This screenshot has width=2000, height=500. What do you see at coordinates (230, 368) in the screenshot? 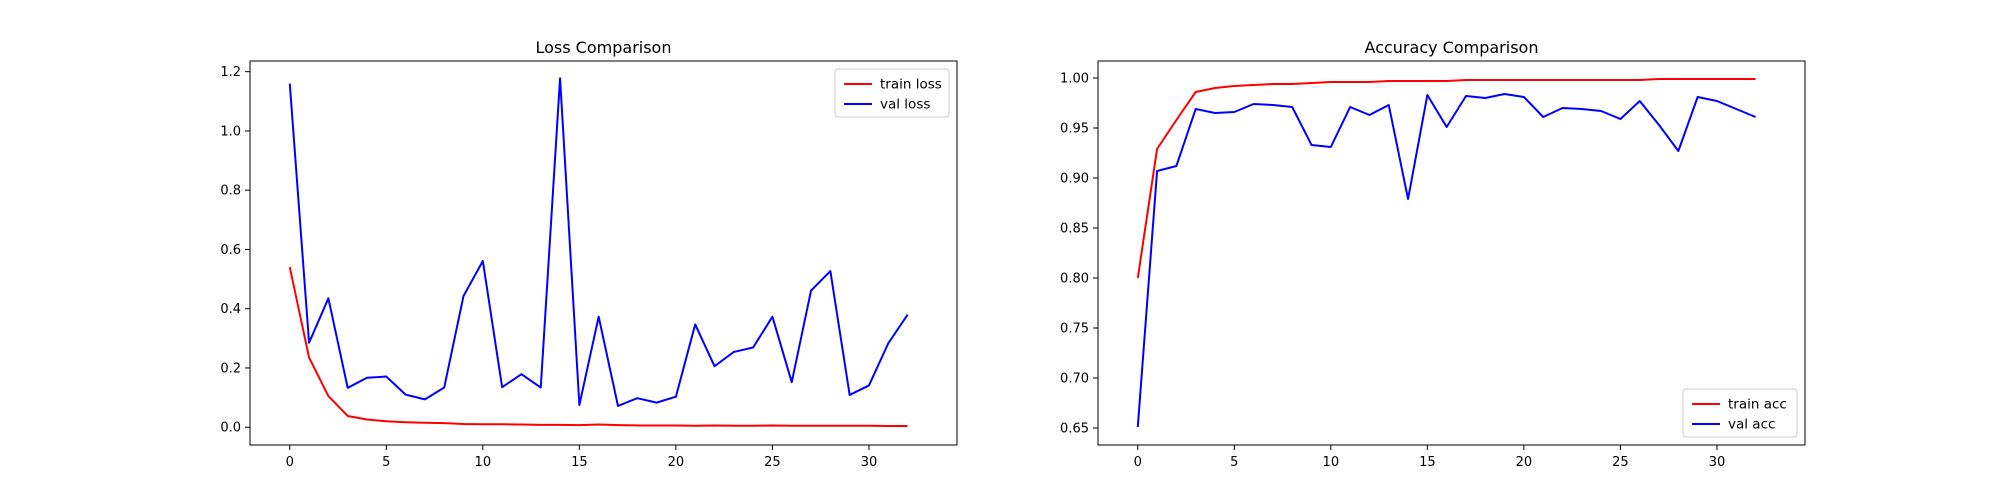
I see `y-tick-label: 0.2` at bounding box center [230, 368].